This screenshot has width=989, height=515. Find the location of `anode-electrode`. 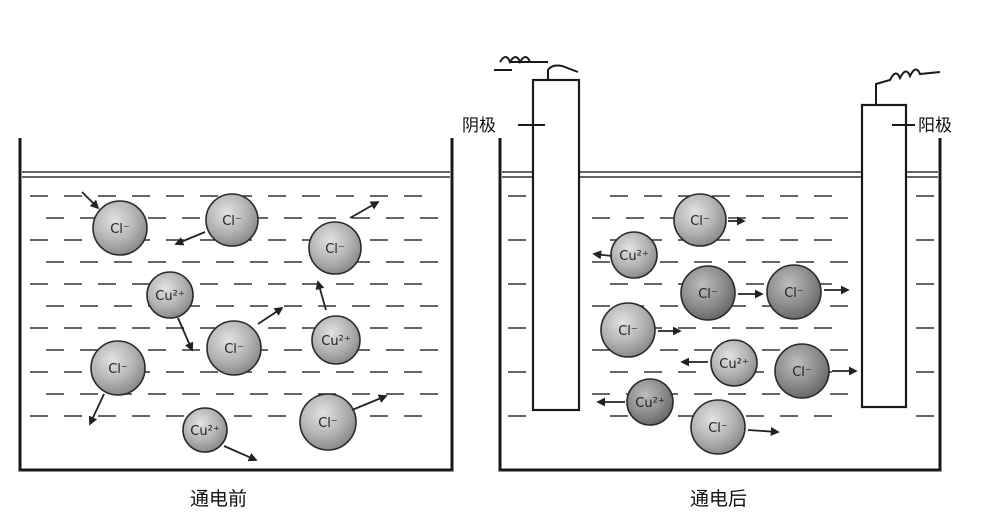

anode-electrode is located at coordinates (900, 238).